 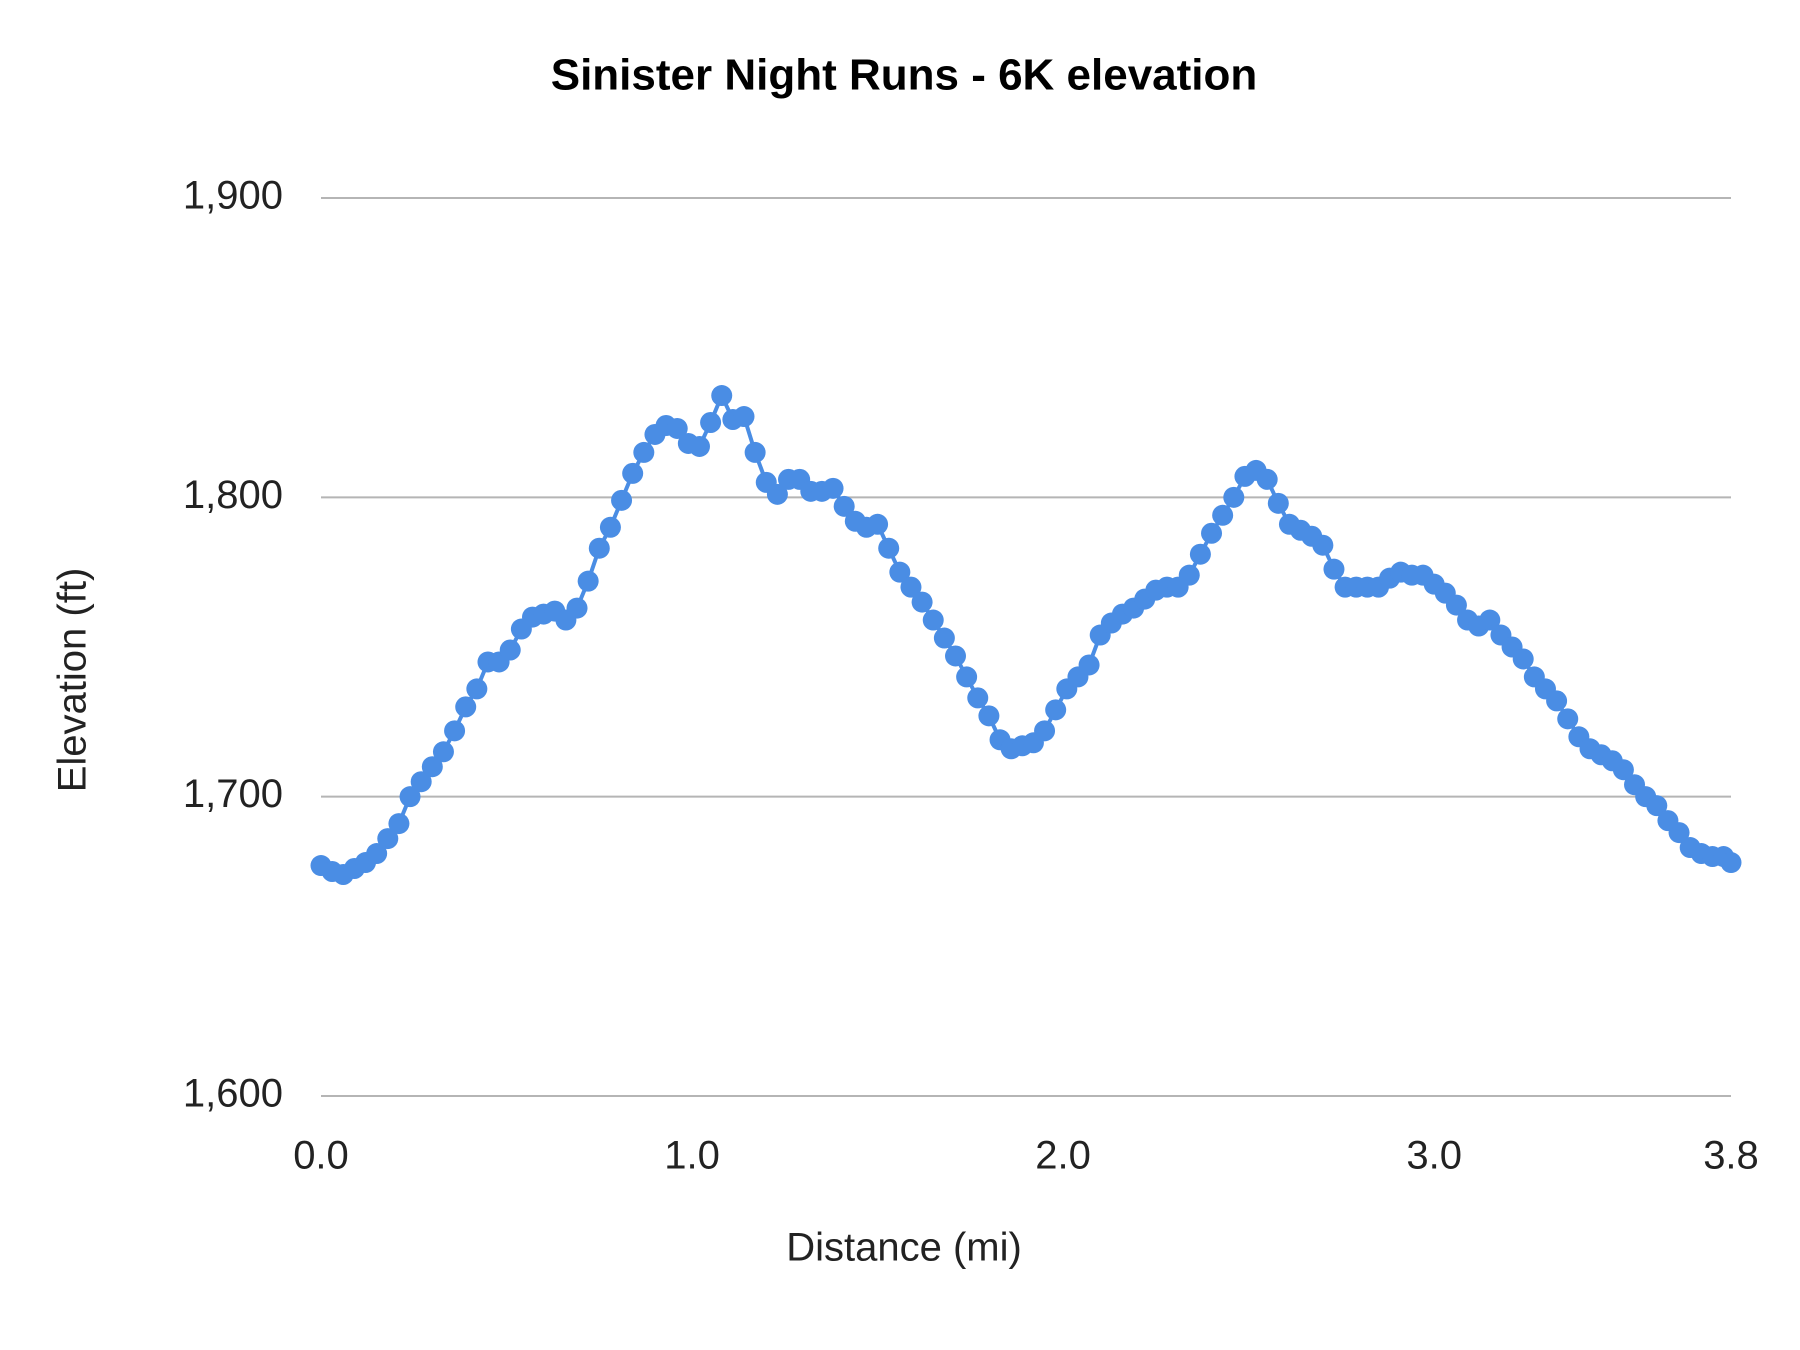 I want to click on x-tick-label: 0.0, so click(x=321, y=1156).